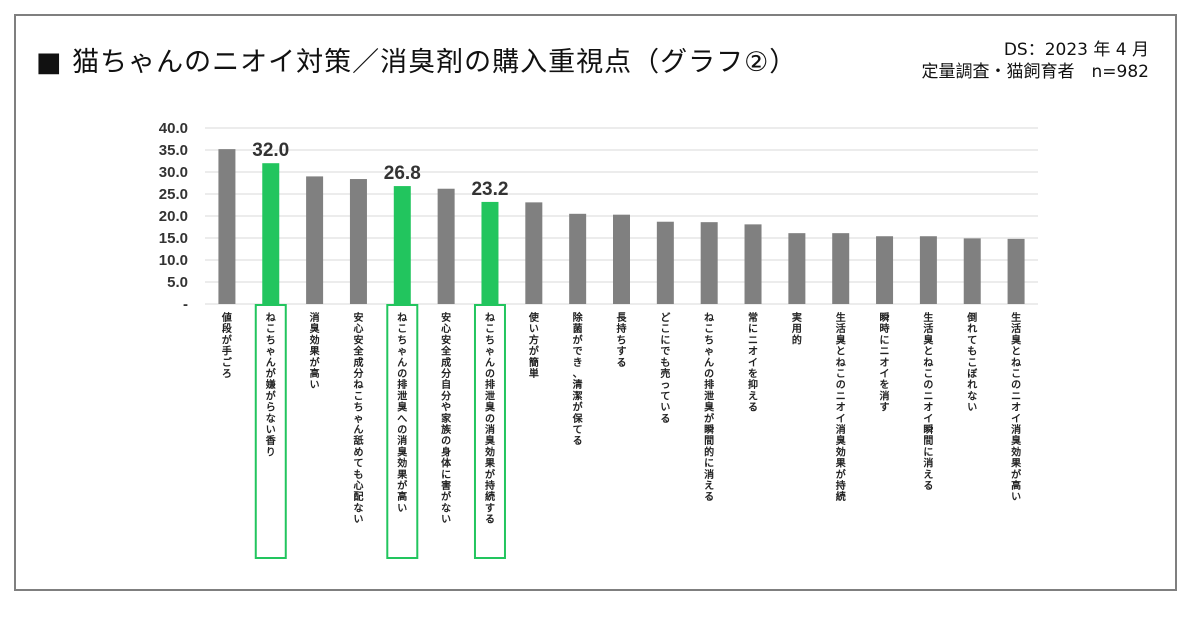  I want to click on category-label: 長持ちする, so click(622, 340).